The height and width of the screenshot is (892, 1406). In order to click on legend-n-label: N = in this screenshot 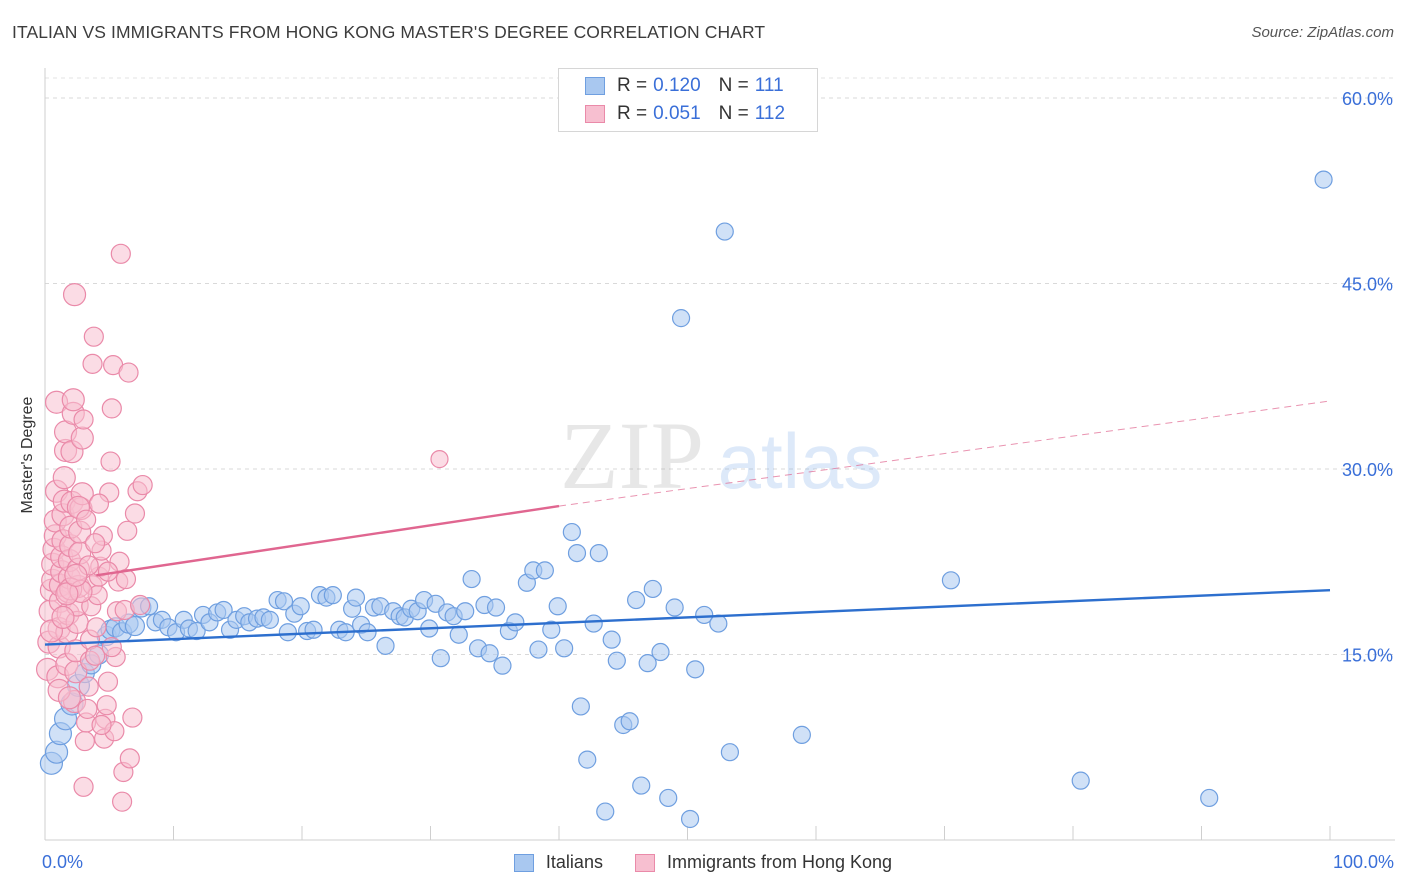, I will do `click(733, 85)`.